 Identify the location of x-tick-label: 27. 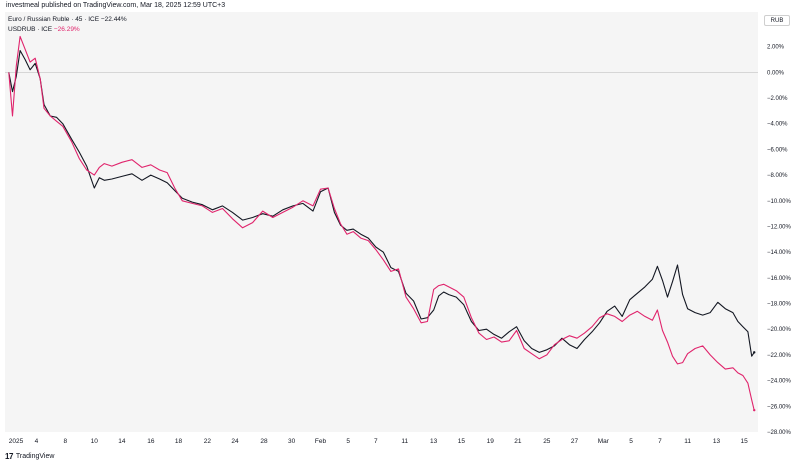
(575, 441).